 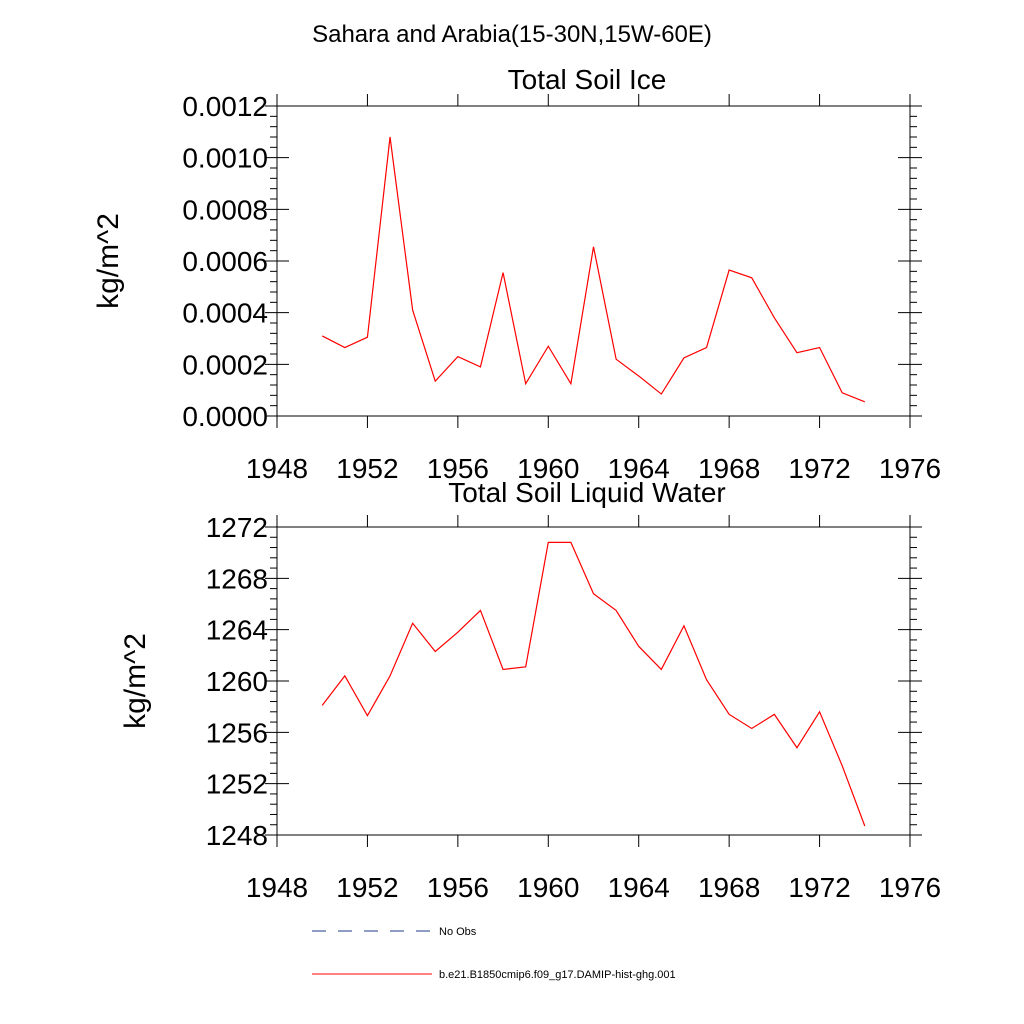 I want to click on y-tick-label: 0.0010, so click(x=225, y=158).